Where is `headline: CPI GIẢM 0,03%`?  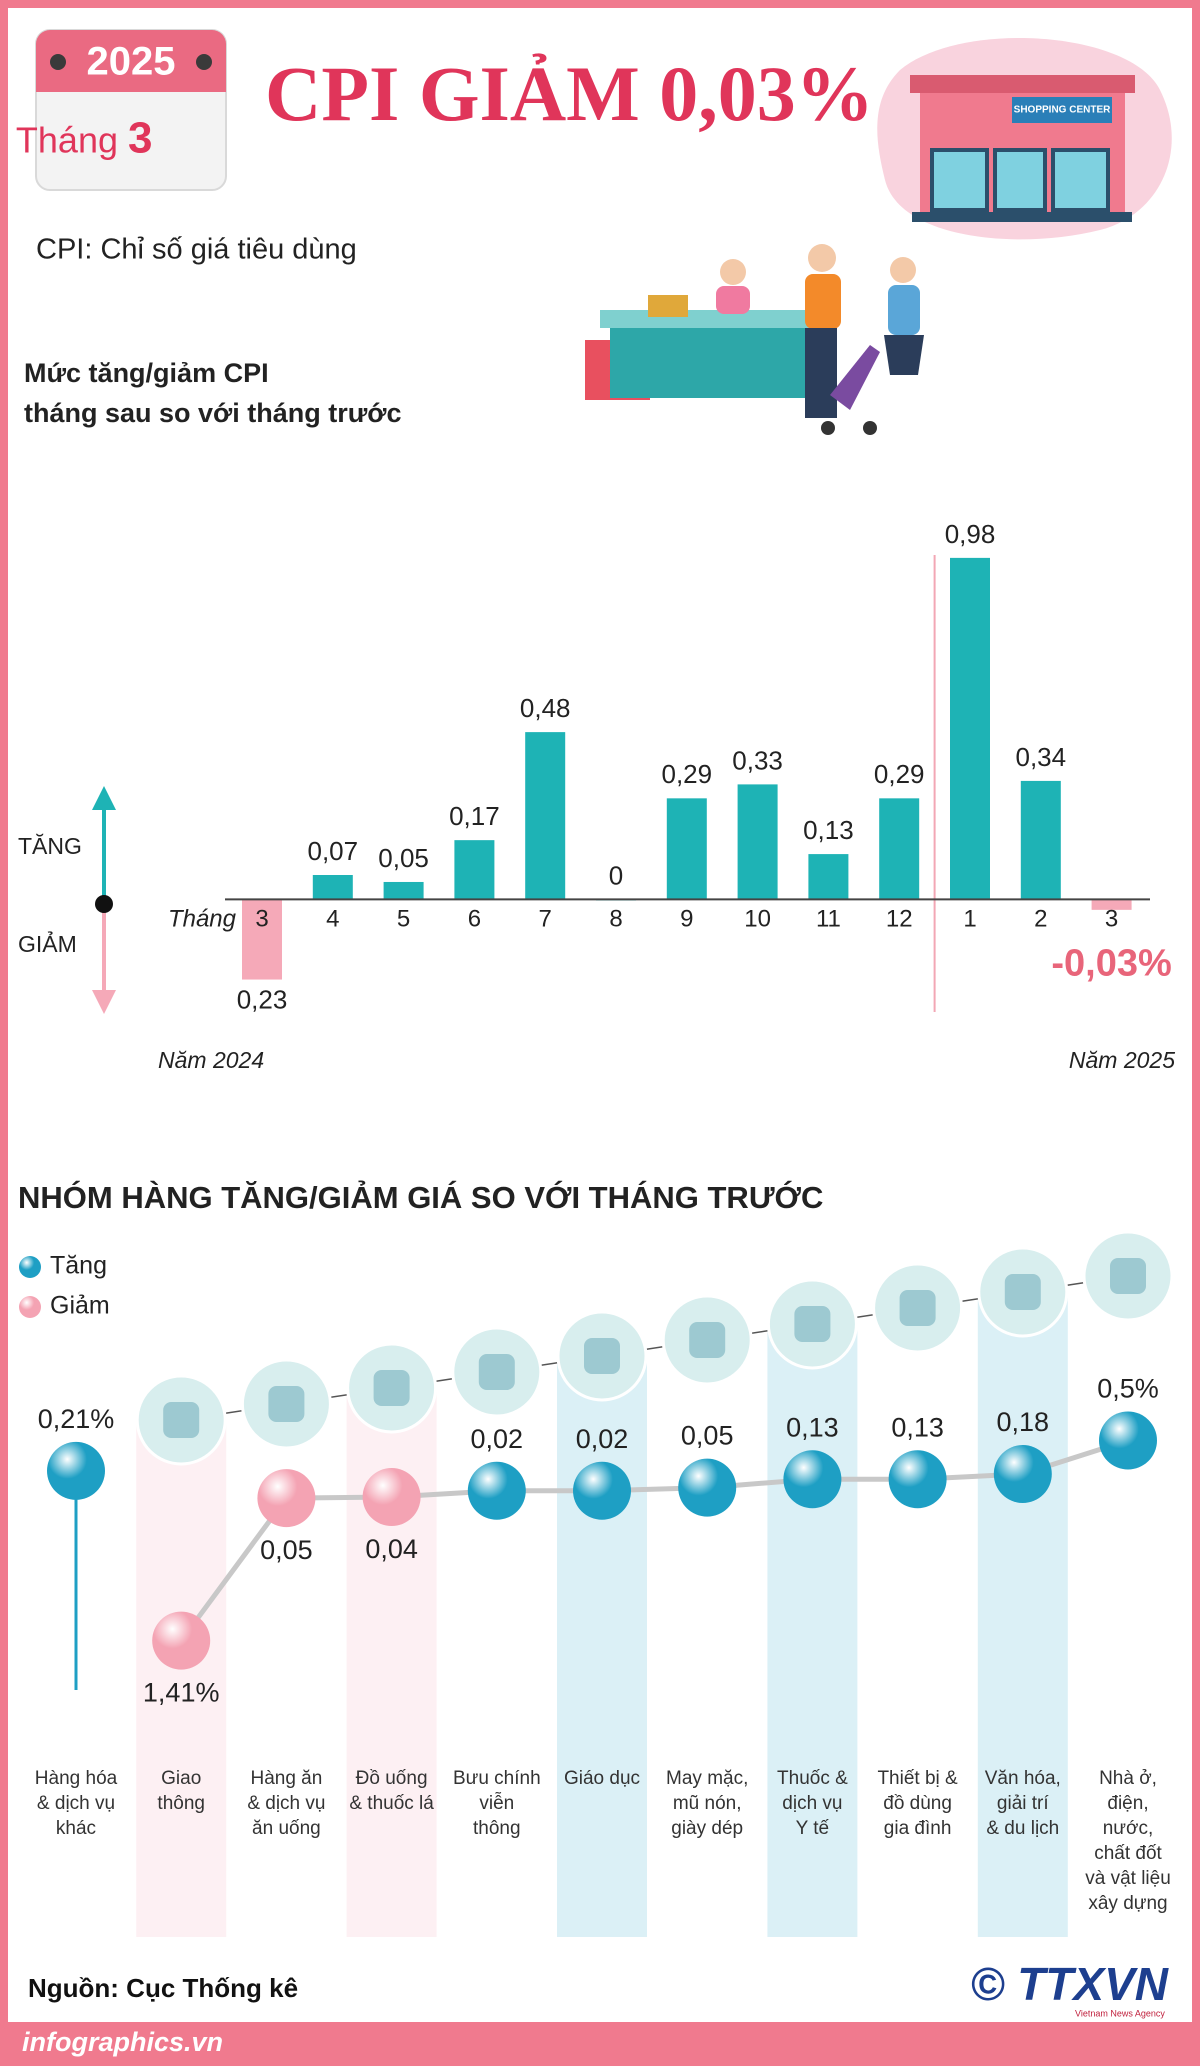
headline: CPI GIẢM 0,03% is located at coordinates (569, 93).